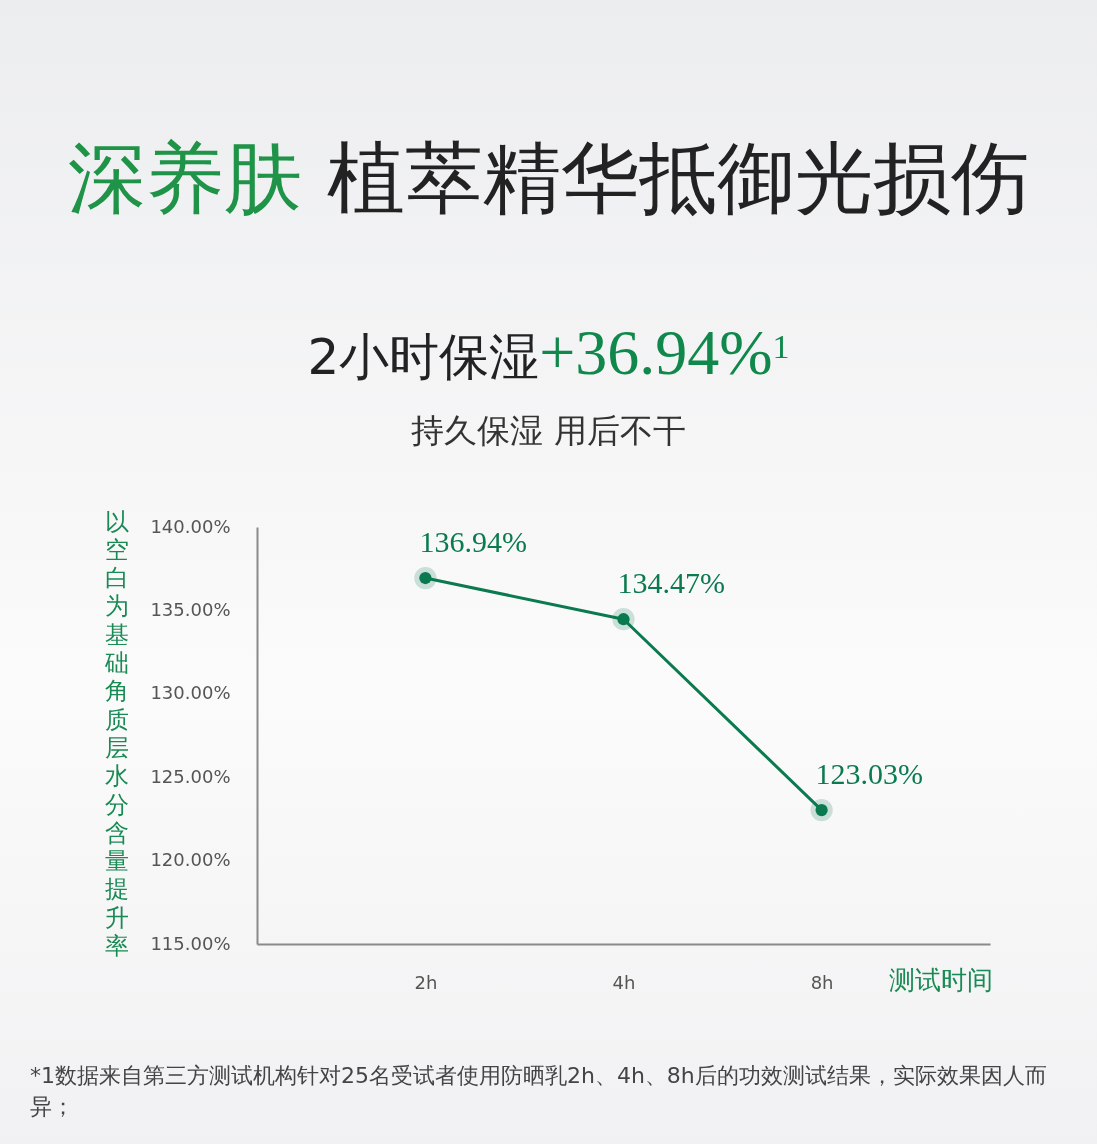 The image size is (1097, 1144). What do you see at coordinates (190, 526) in the screenshot?
I see `y-tick-label: 140.00%` at bounding box center [190, 526].